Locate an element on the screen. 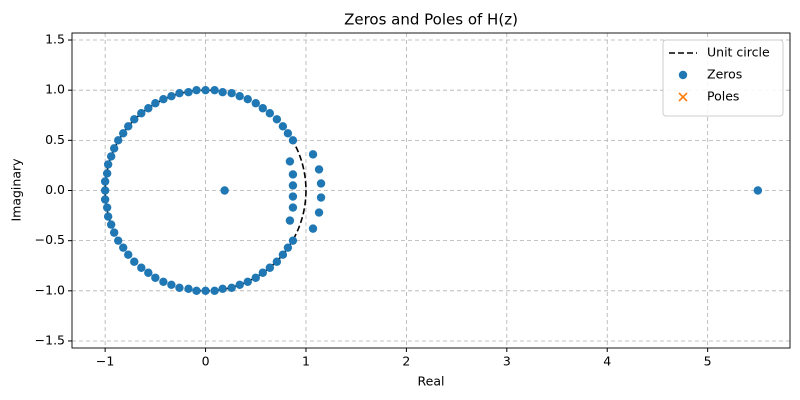 The width and height of the screenshot is (800, 400). y-axis-label: Imaginary is located at coordinates (16, 190).